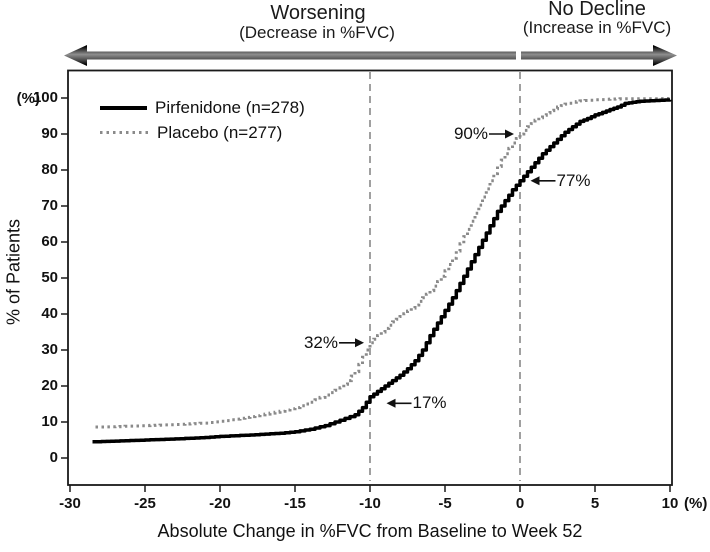 The height and width of the screenshot is (552, 710). Describe the element at coordinates (318, 13) in the screenshot. I see `worsening-region-title: Worsening` at that location.